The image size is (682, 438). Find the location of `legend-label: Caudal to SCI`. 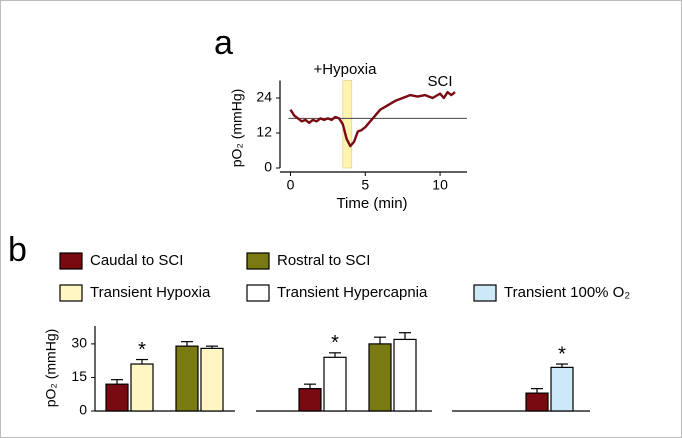

legend-label: Caudal to SCI is located at coordinates (136, 260).